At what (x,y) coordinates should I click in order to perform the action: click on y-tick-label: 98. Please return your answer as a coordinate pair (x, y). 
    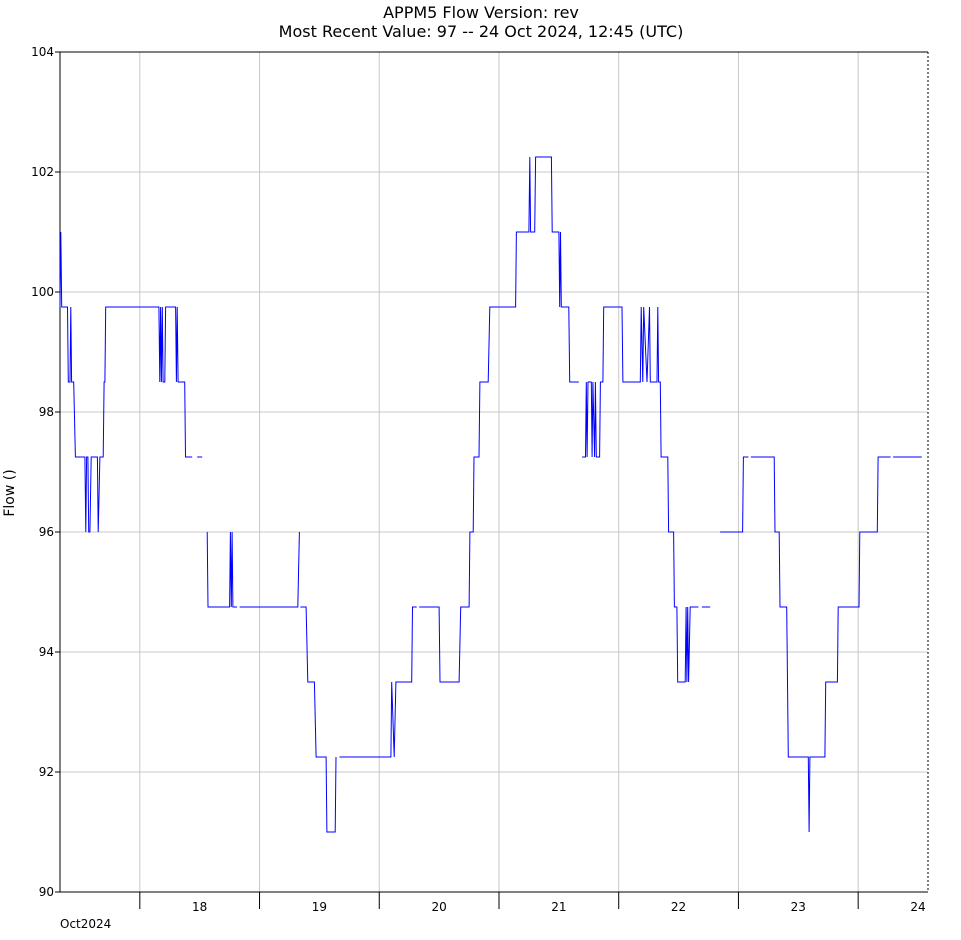
    Looking at the image, I should click on (46, 412).